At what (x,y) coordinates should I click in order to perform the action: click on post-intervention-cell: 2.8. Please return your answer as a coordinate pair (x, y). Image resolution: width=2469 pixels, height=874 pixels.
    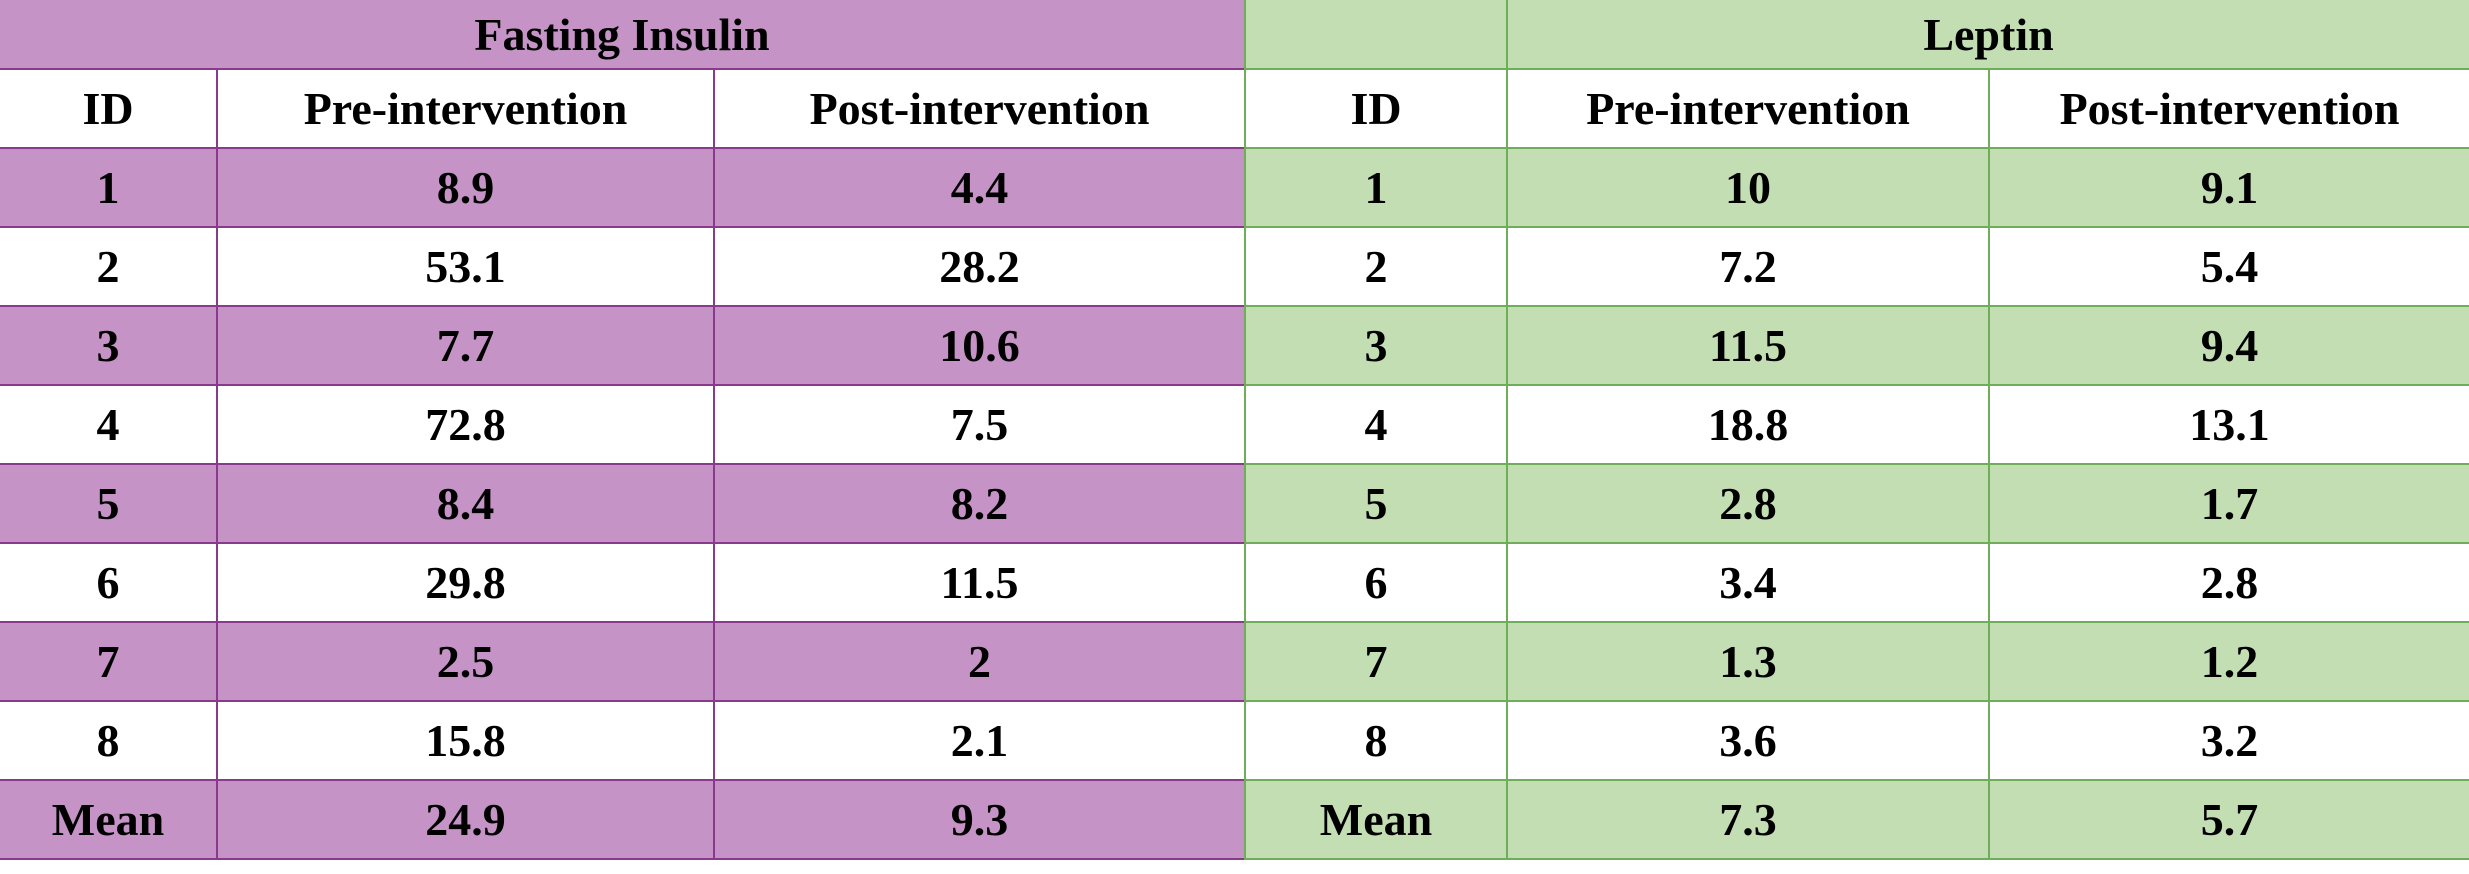
    Looking at the image, I should click on (2229, 582).